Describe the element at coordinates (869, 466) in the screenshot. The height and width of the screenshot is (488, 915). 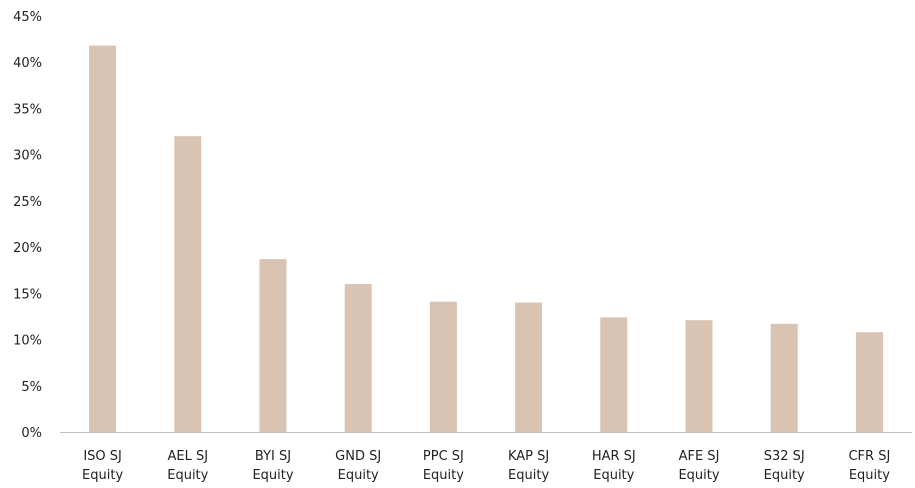
I see `x-category-label: CFR SJ Equity` at that location.